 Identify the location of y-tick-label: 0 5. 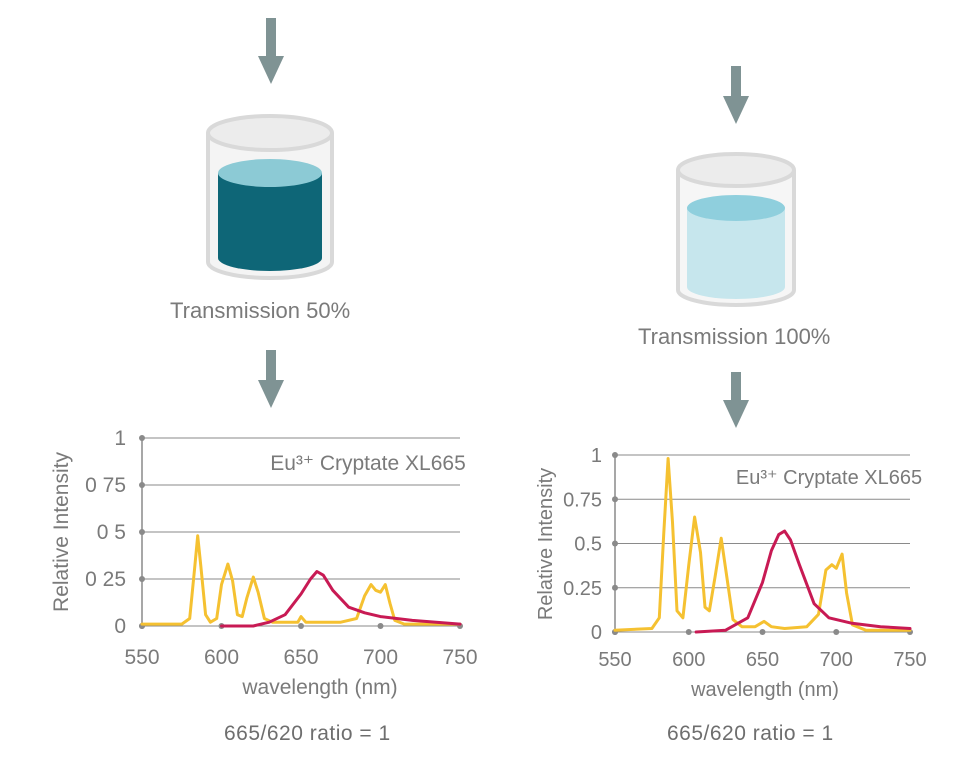
(111, 532).